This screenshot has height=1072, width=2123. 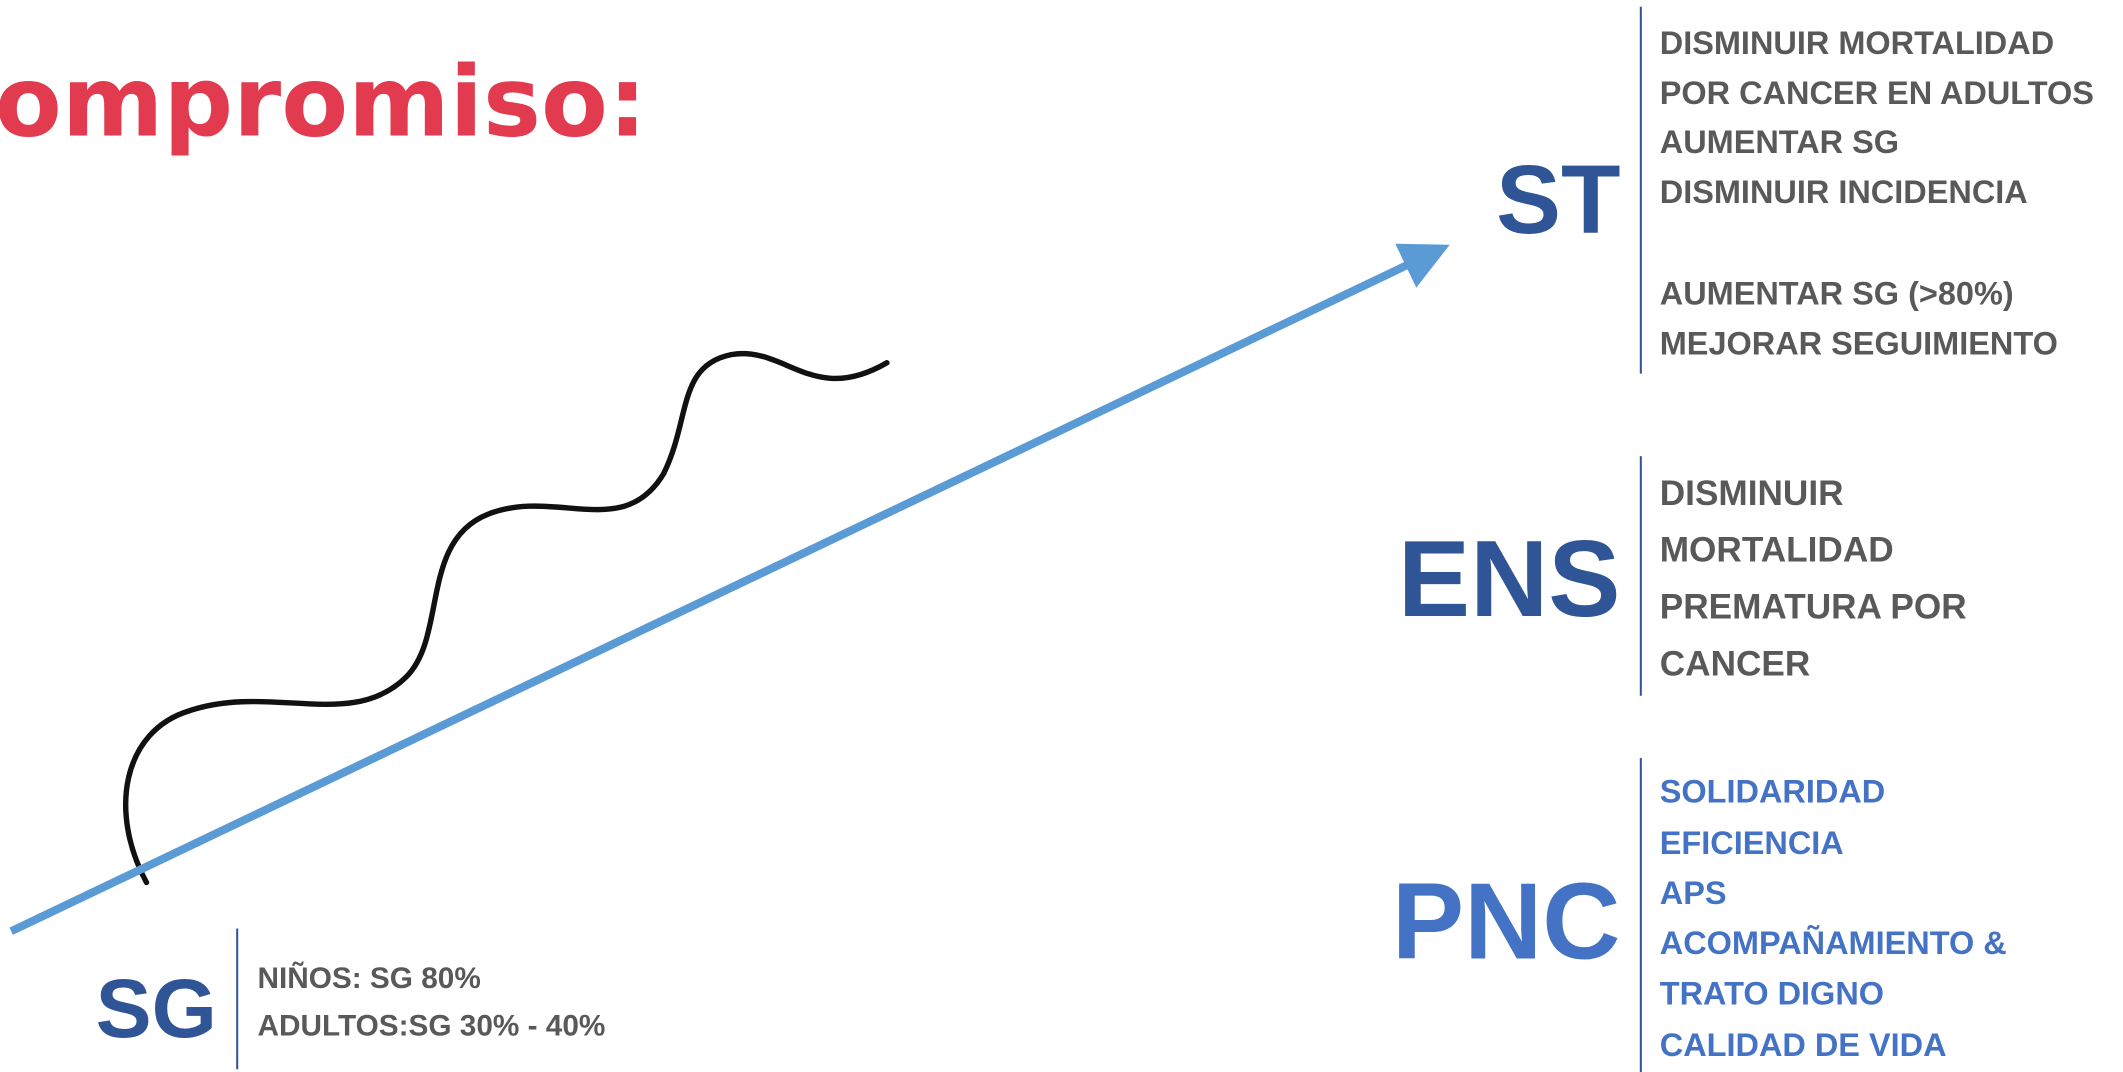 I want to click on block-line: APS, so click(x=1693, y=893).